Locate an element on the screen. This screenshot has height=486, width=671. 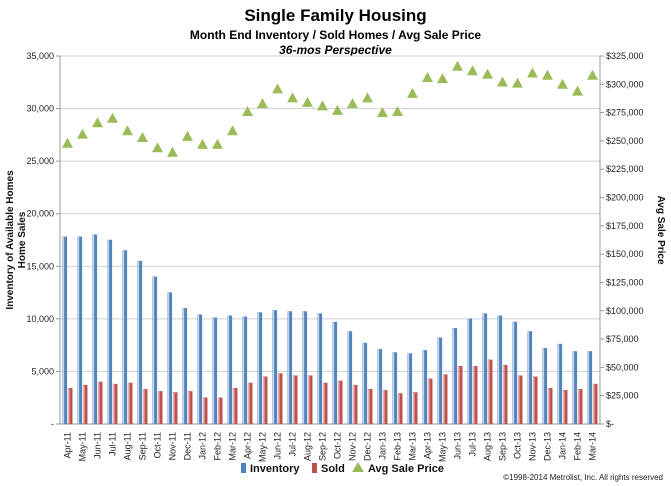
x-tick-label: Dec-12 is located at coordinates (368, 446).